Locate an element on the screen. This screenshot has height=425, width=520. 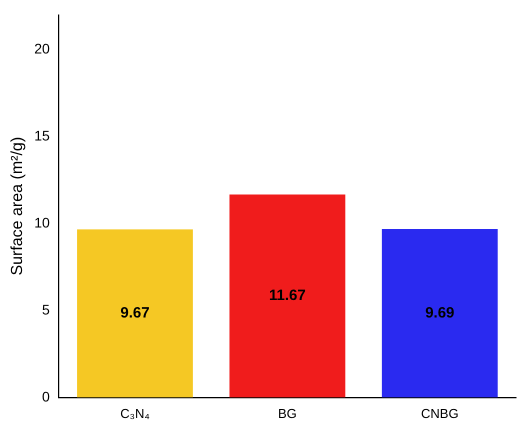
x-tick-label: CNBG is located at coordinates (440, 413).